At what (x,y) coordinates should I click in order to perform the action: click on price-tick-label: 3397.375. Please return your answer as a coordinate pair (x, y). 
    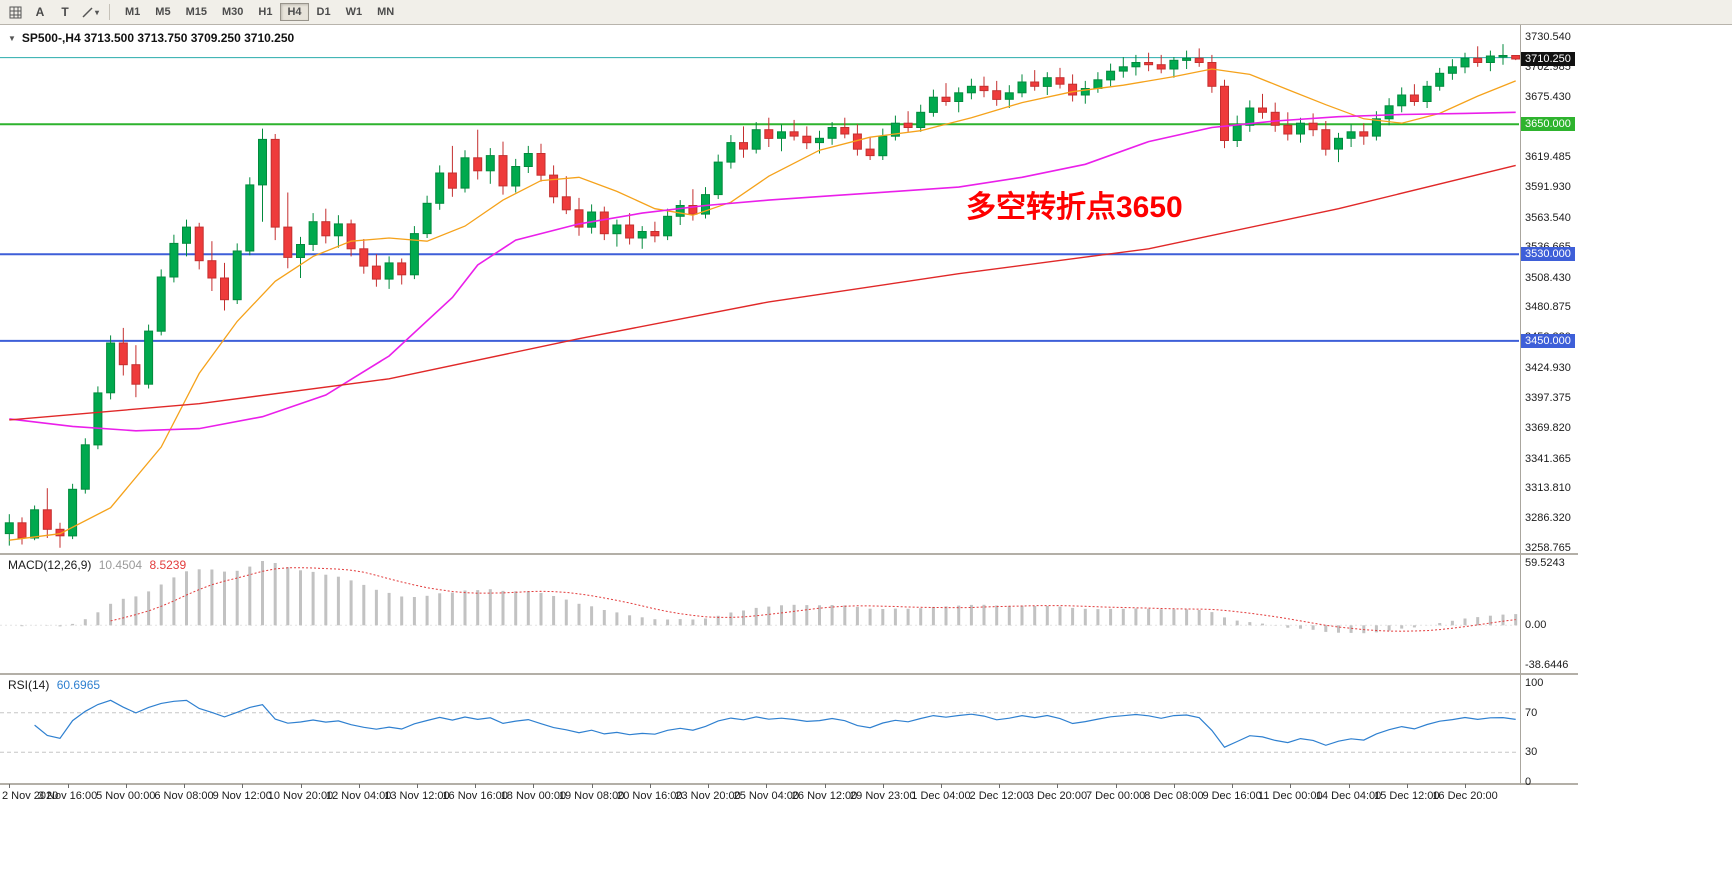
    Looking at the image, I should click on (1548, 397).